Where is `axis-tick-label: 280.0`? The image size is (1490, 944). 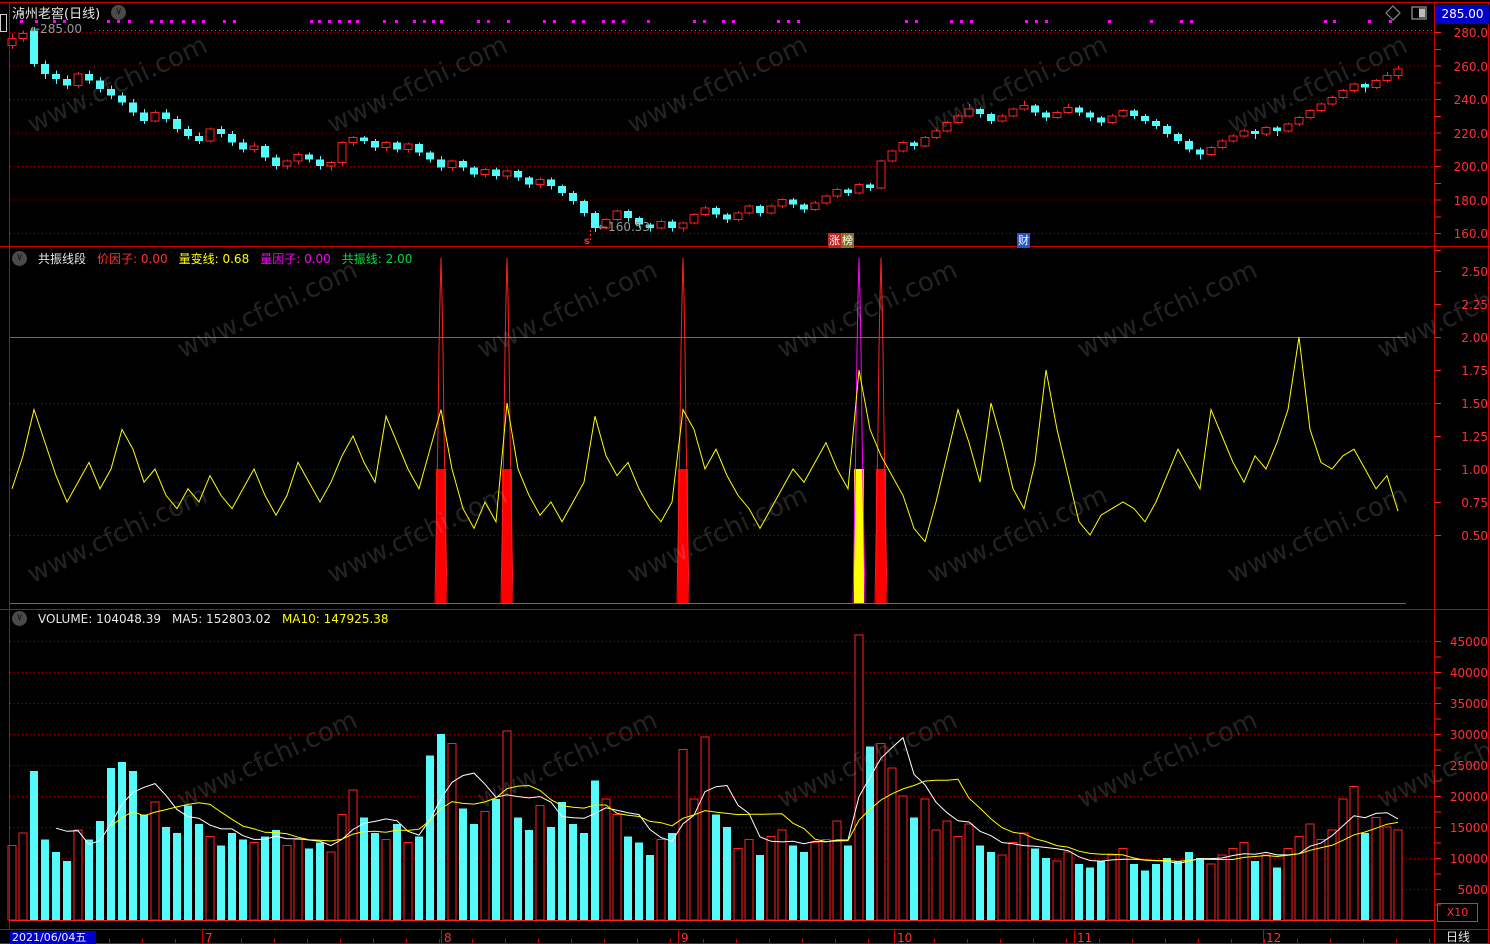
axis-tick-label: 280.0 is located at coordinates (1470, 33).